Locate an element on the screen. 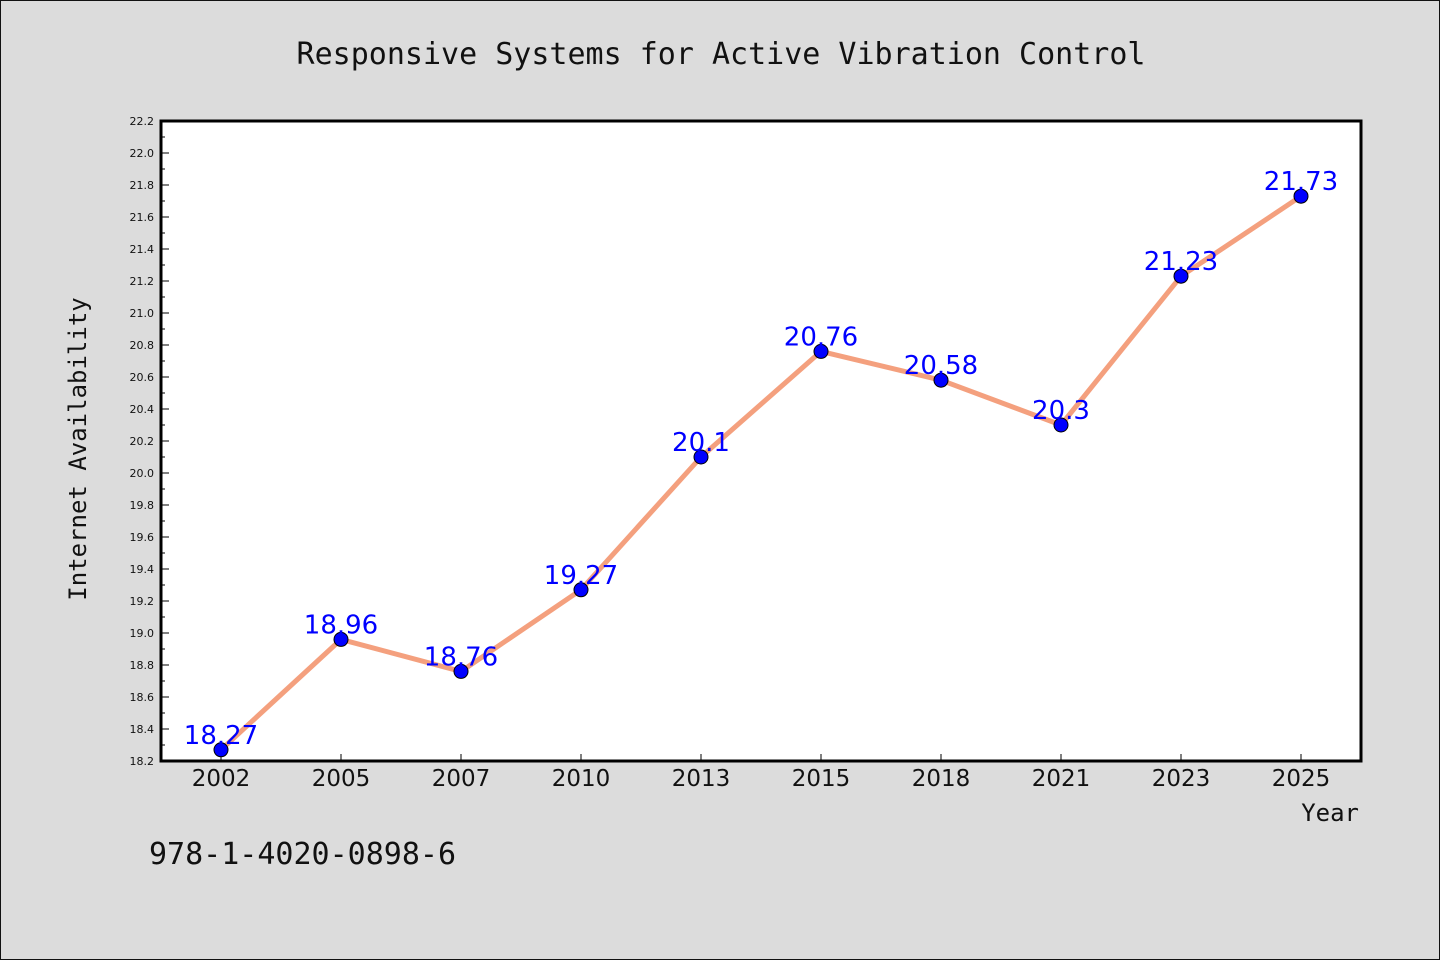 The width and height of the screenshot is (1440, 960). x-axis-title: Year is located at coordinates (1330, 813).